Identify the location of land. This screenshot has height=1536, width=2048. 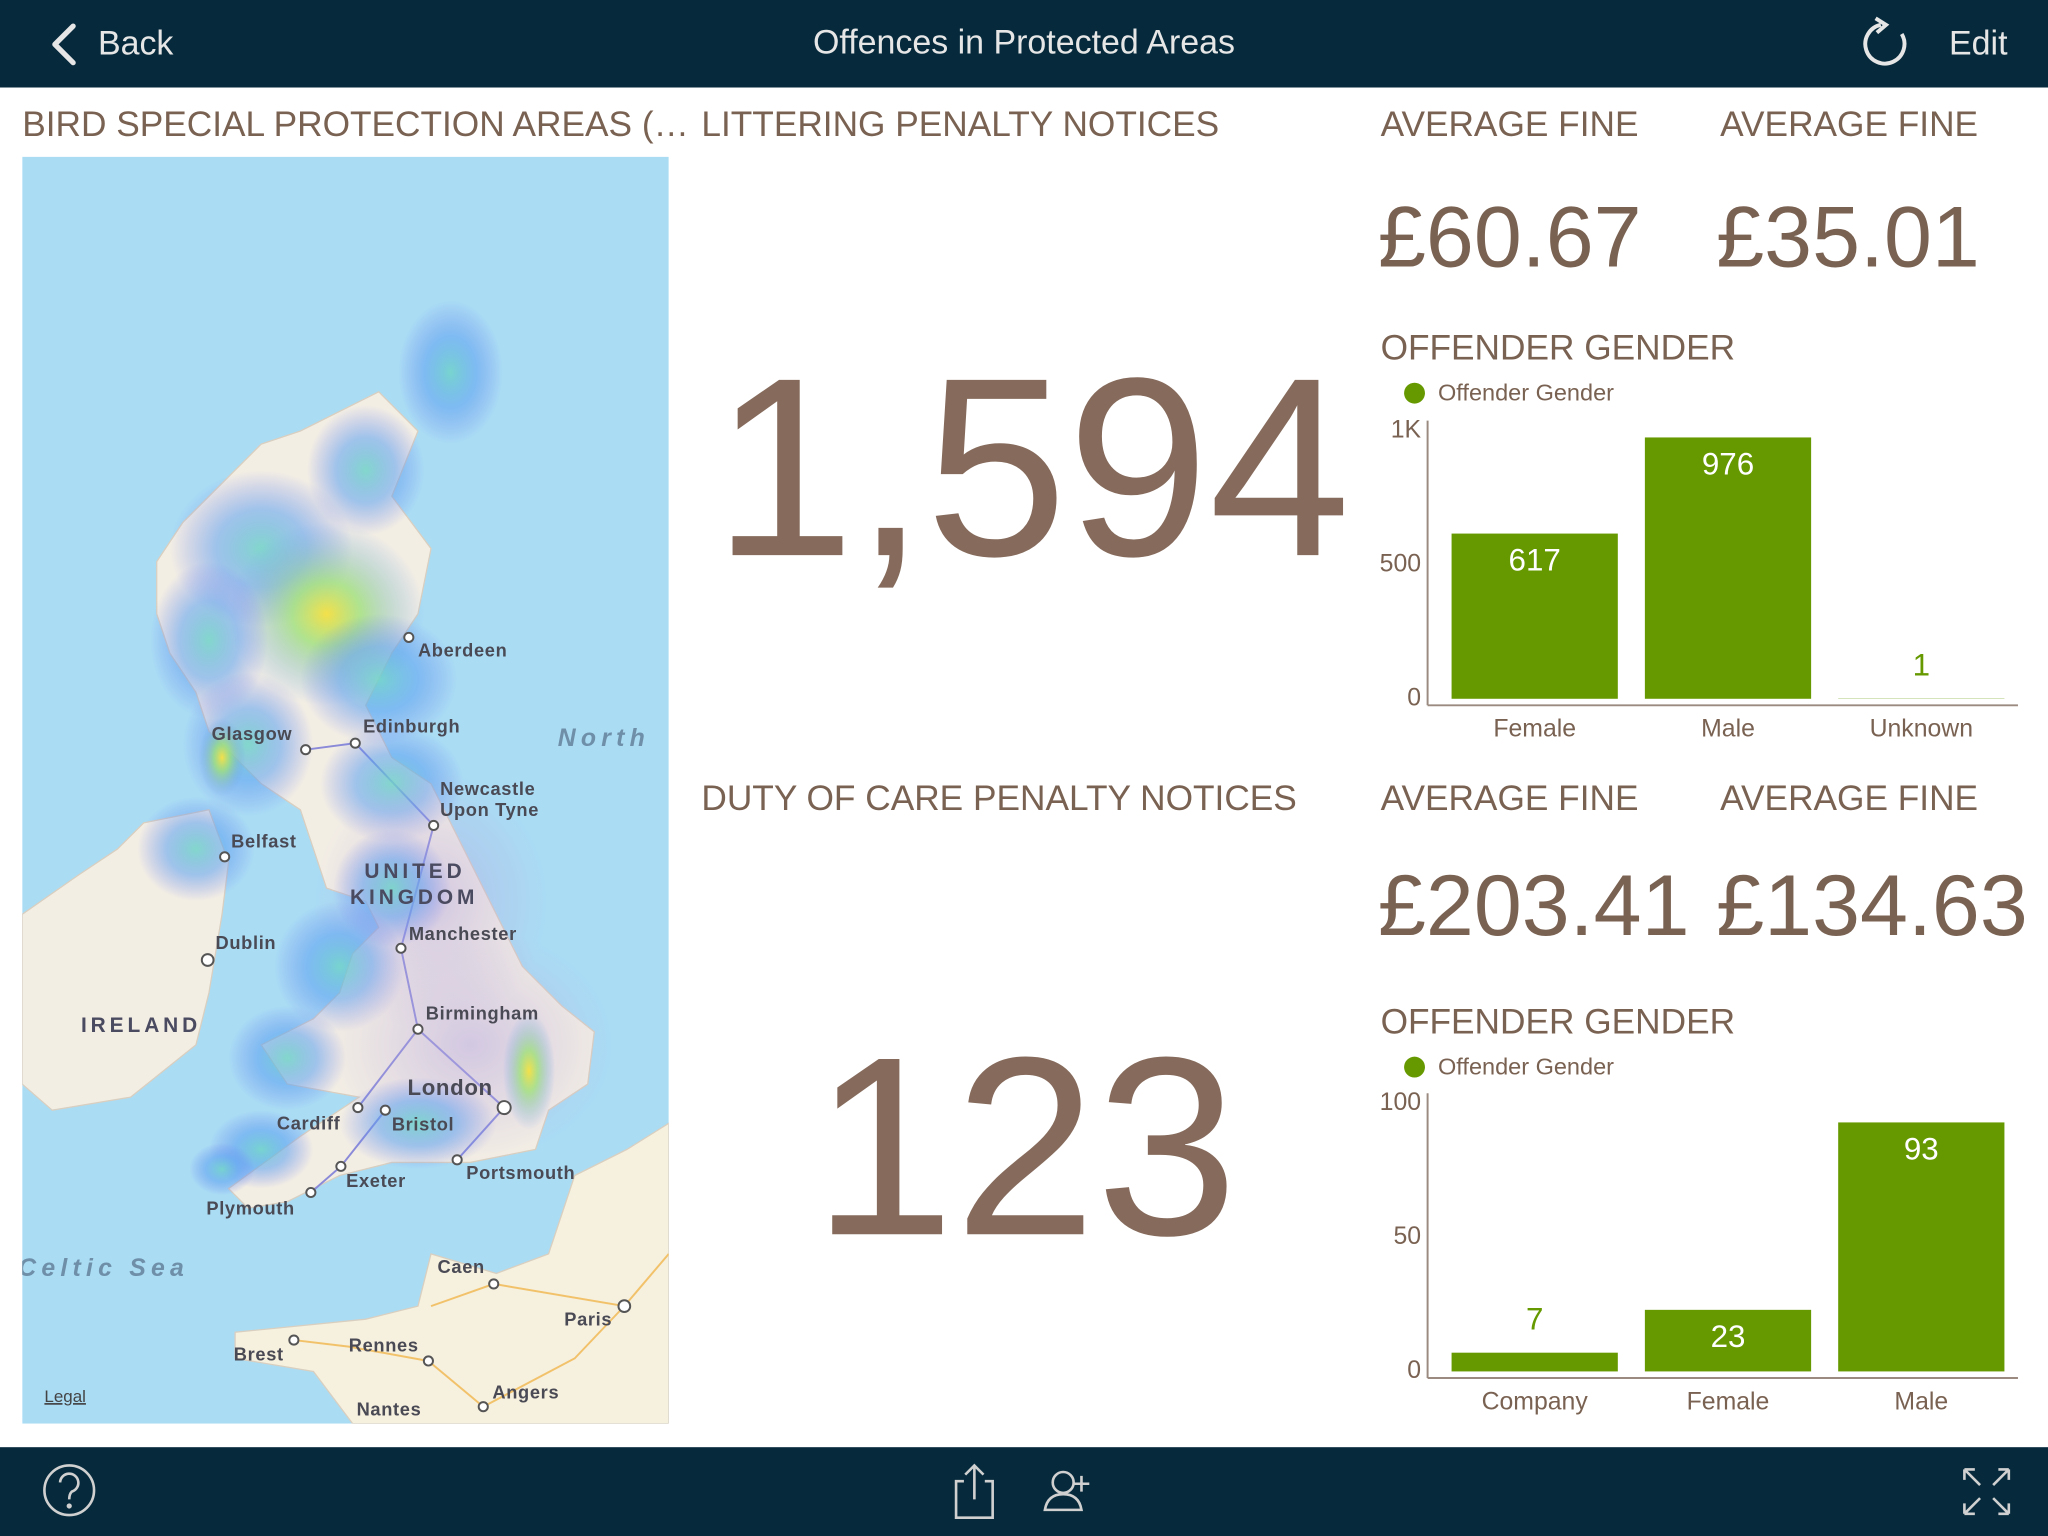
(451, 1273).